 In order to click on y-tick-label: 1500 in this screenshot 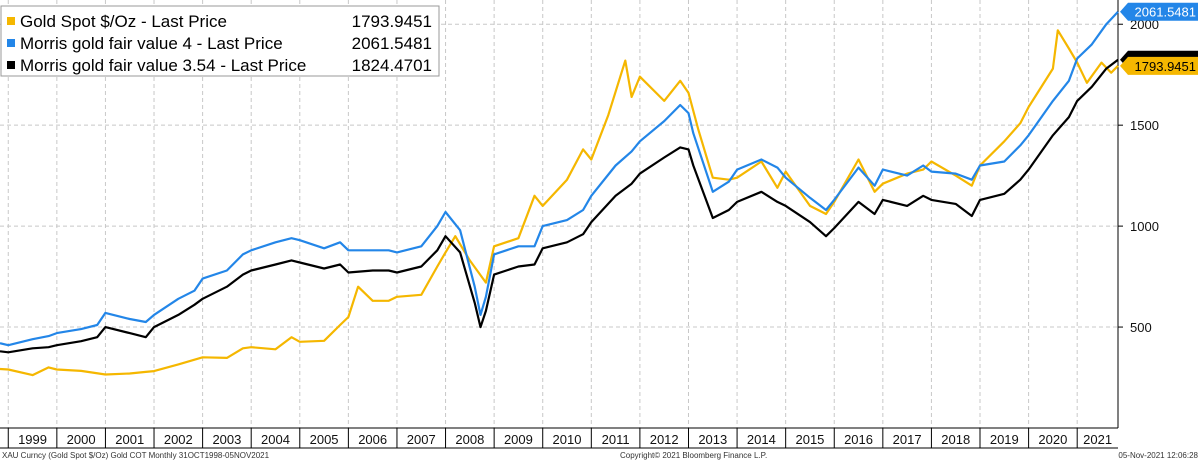, I will do `click(1144, 125)`.